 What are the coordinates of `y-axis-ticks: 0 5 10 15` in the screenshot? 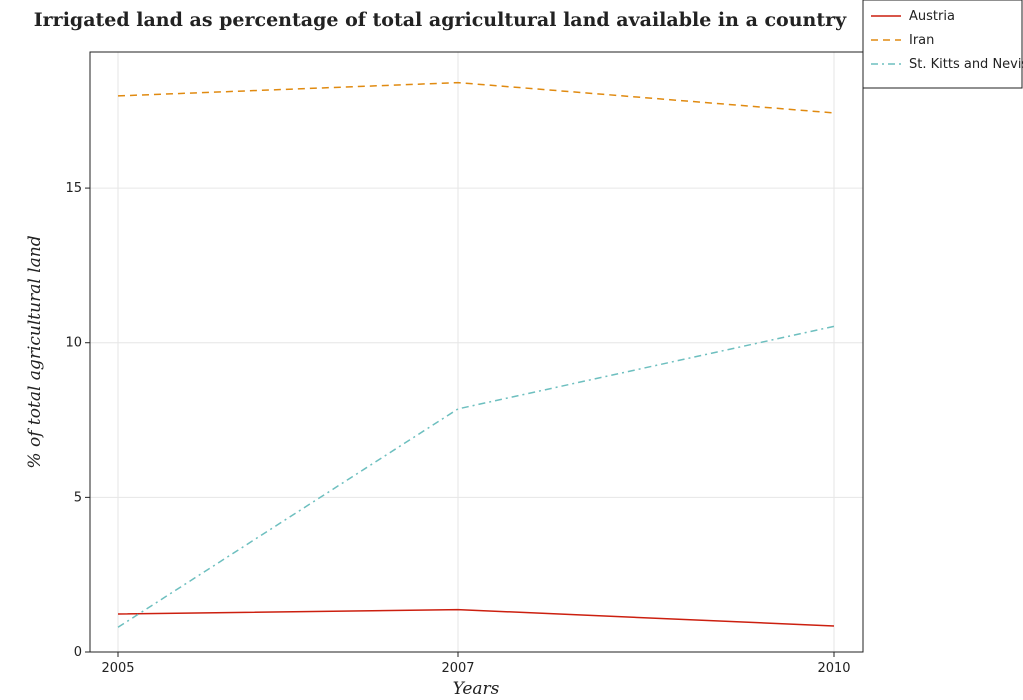 It's located at (77, 420).